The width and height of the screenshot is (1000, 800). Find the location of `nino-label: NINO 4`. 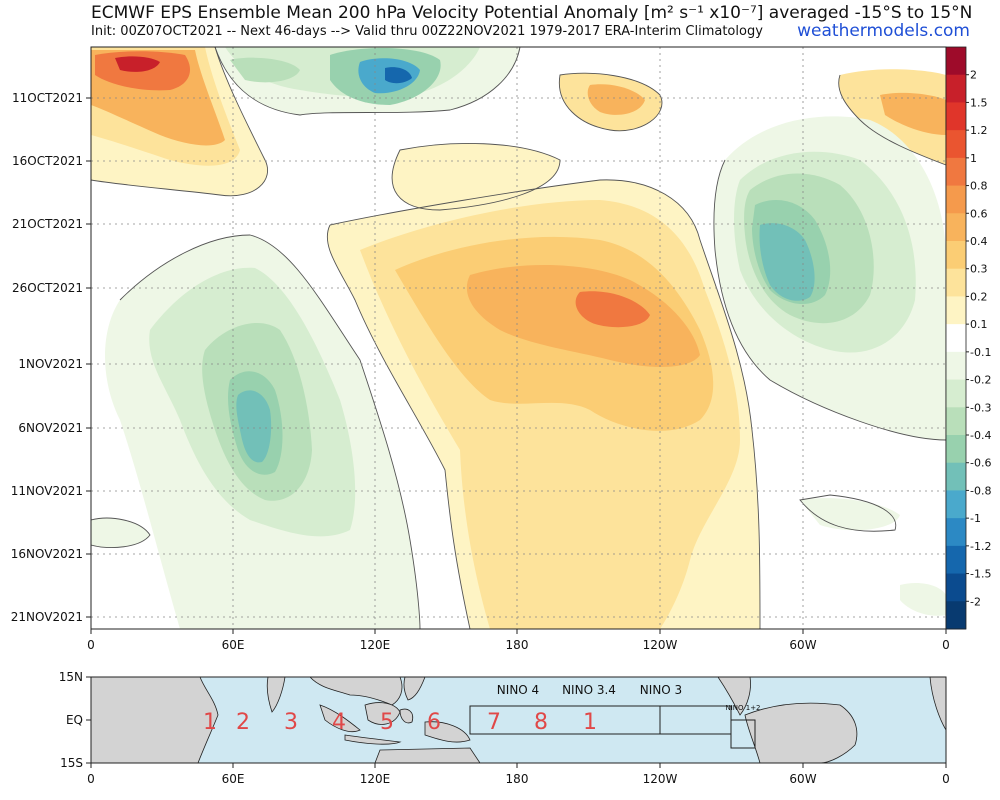

nino-label: NINO 4 is located at coordinates (518, 690).